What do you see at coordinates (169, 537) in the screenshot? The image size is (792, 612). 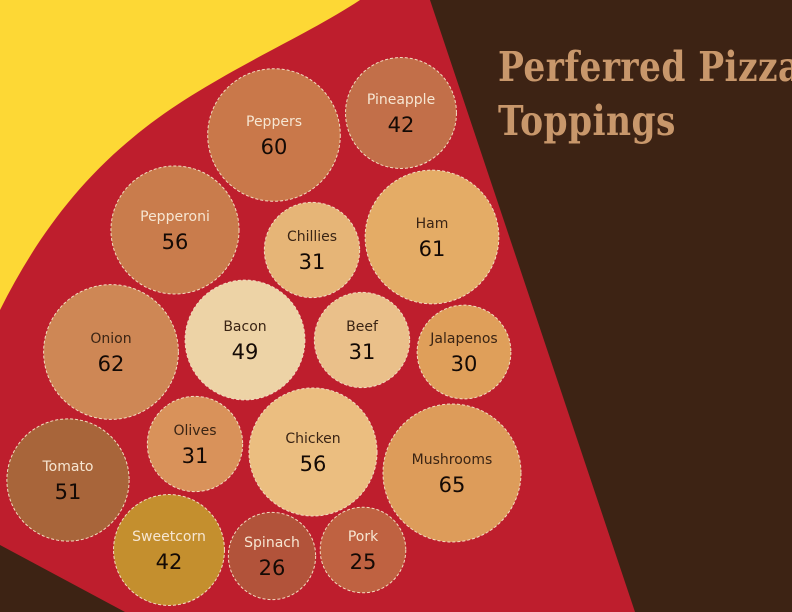 I see `bubble-label-sweetcorn: Sweetcorn` at bounding box center [169, 537].